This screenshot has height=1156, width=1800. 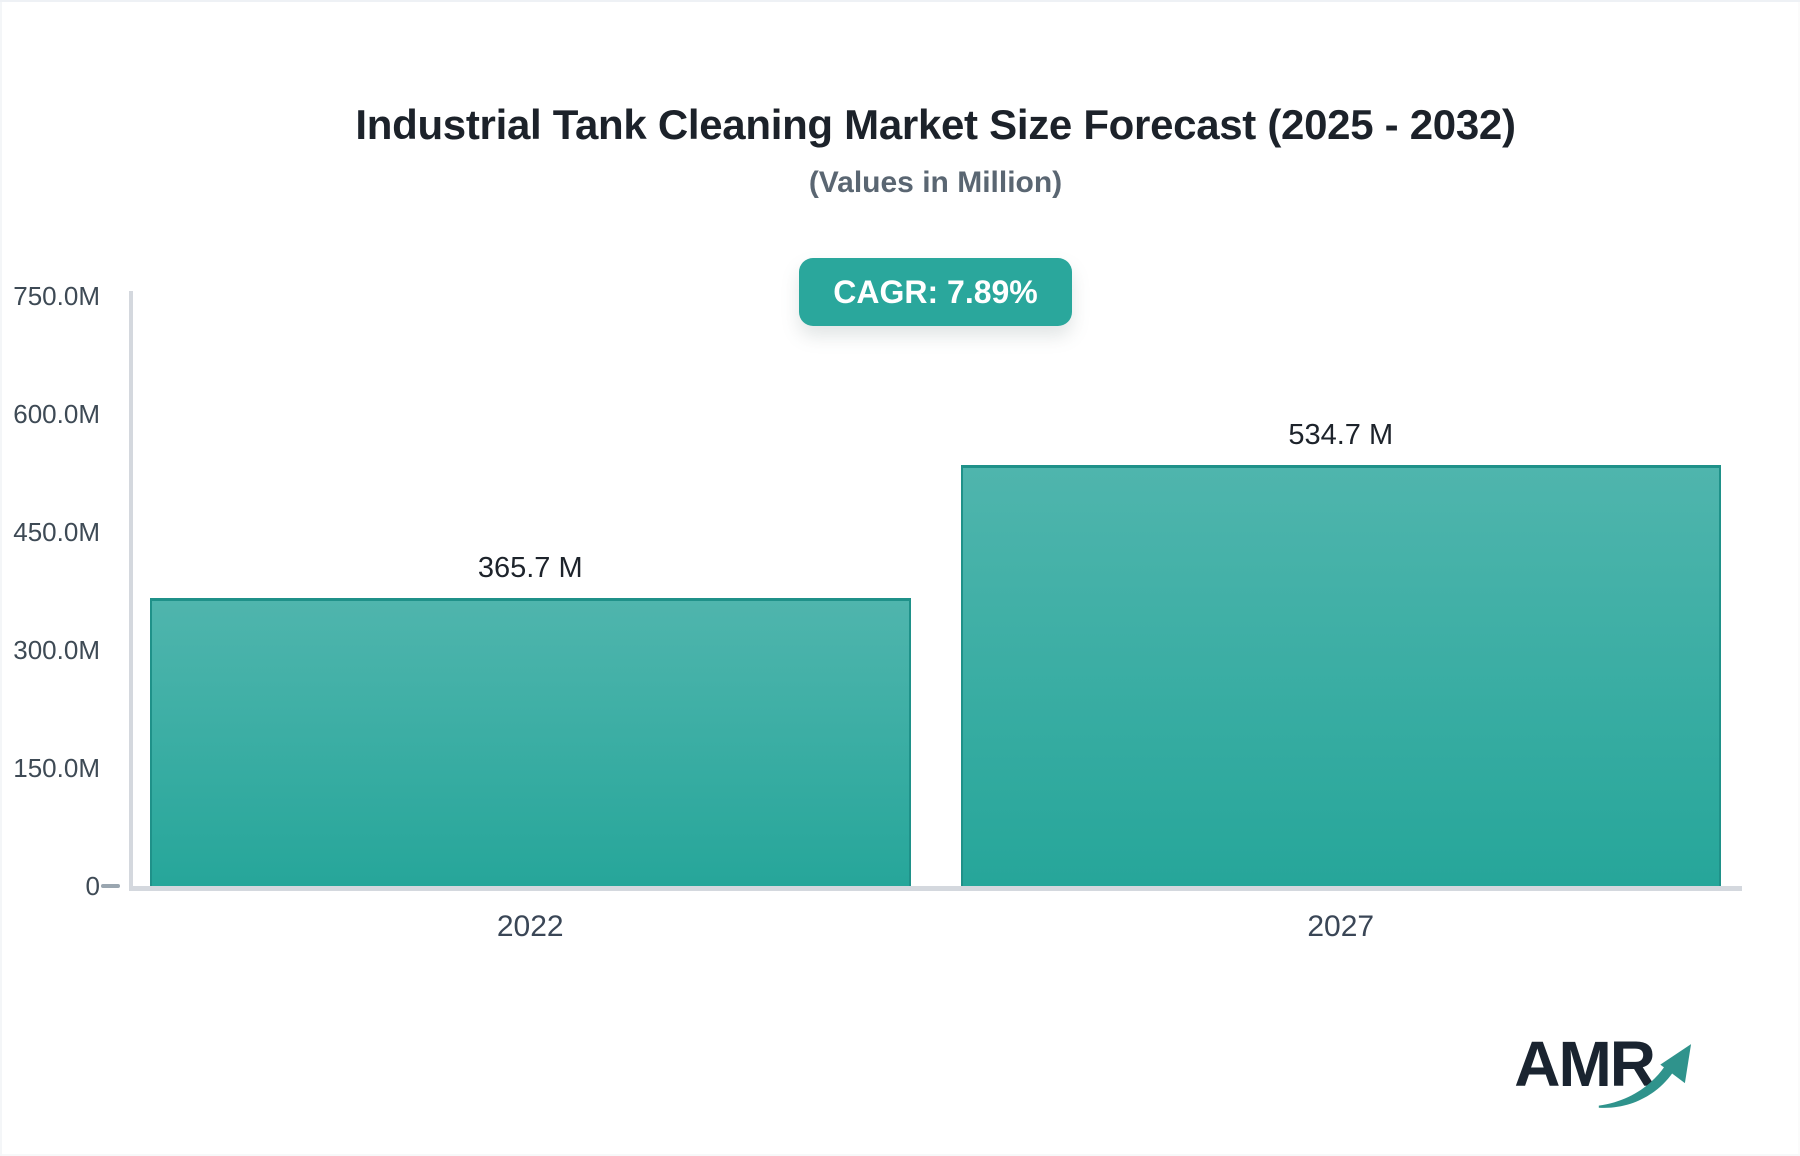 I want to click on y-axis-label: 750.0M, so click(x=56, y=296).